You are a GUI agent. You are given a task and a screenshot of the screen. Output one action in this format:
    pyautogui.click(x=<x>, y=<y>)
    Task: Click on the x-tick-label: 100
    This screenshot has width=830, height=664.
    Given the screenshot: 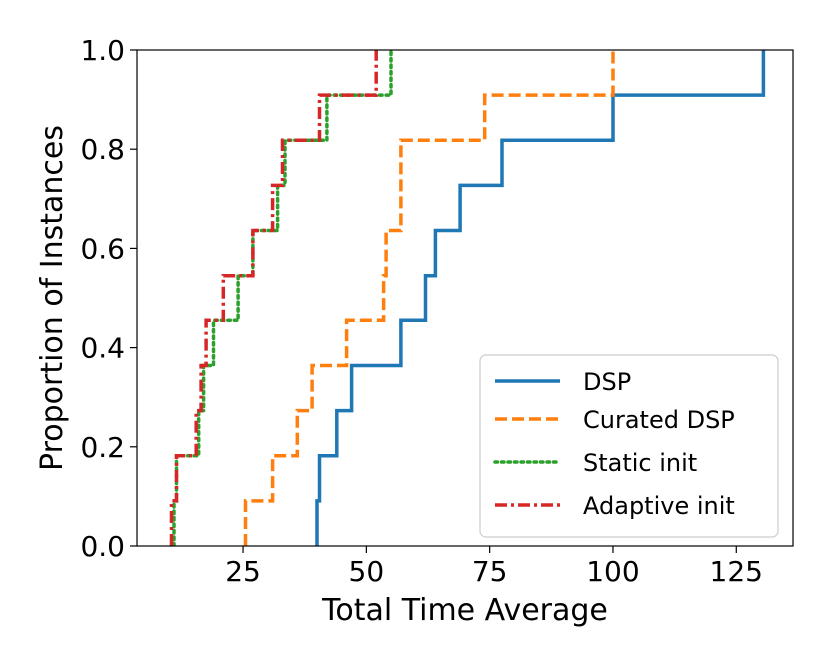 What is the action you would take?
    pyautogui.click(x=612, y=571)
    